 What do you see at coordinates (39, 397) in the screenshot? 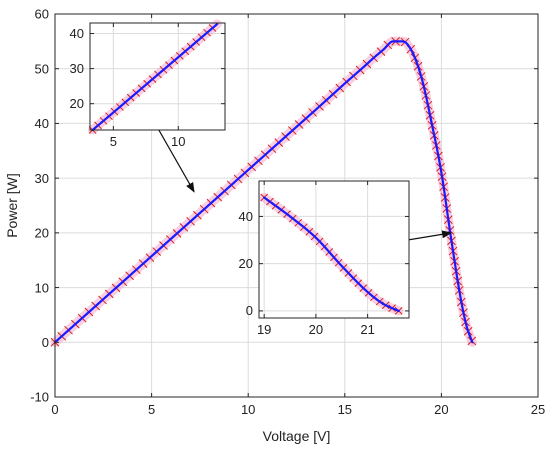
I see `main-ytick-label-0: -10` at bounding box center [39, 397].